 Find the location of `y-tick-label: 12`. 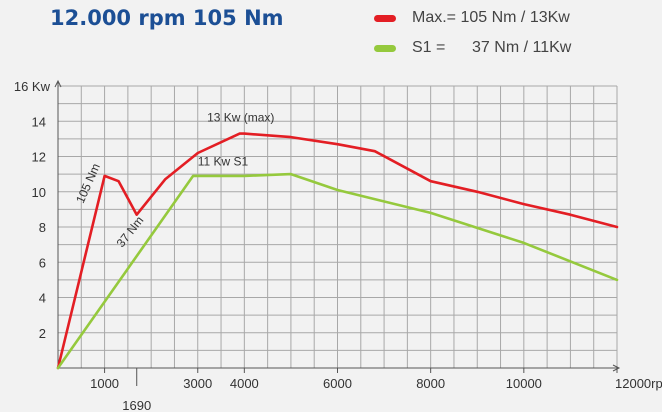

y-tick-label: 12 is located at coordinates (39, 157).